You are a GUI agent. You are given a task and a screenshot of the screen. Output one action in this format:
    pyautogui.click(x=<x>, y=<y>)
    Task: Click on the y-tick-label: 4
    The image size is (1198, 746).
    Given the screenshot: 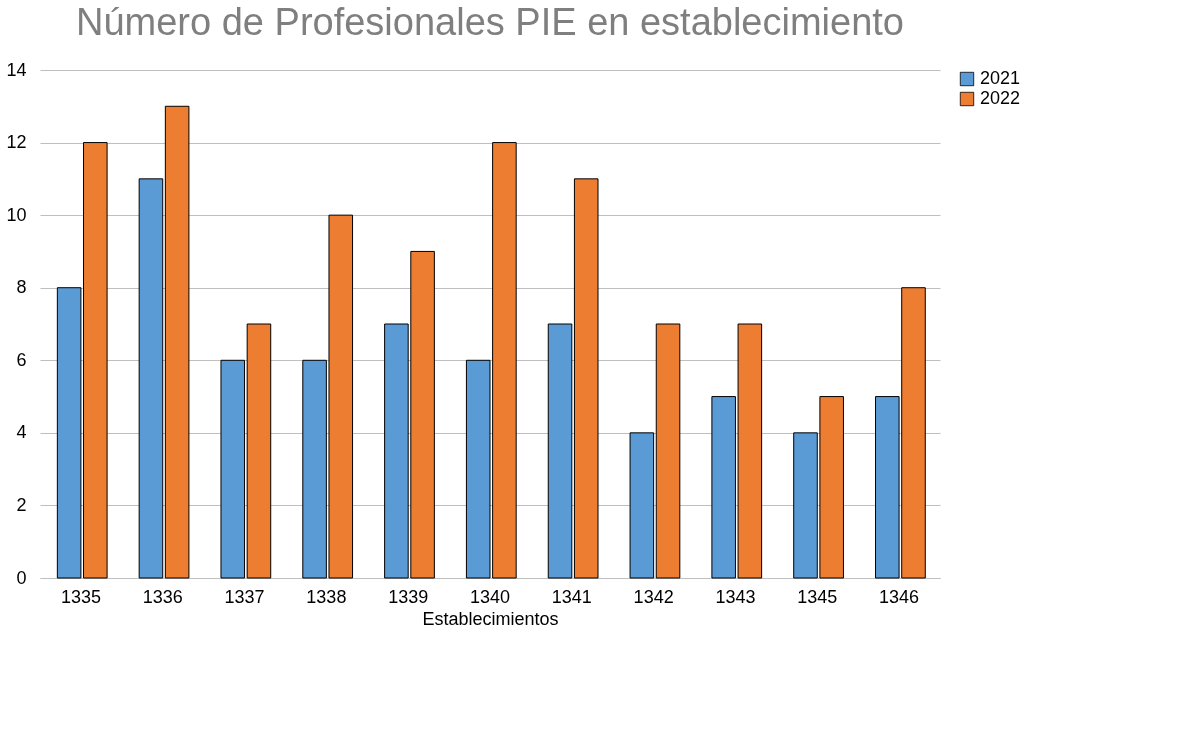 What is the action you would take?
    pyautogui.click(x=21, y=432)
    